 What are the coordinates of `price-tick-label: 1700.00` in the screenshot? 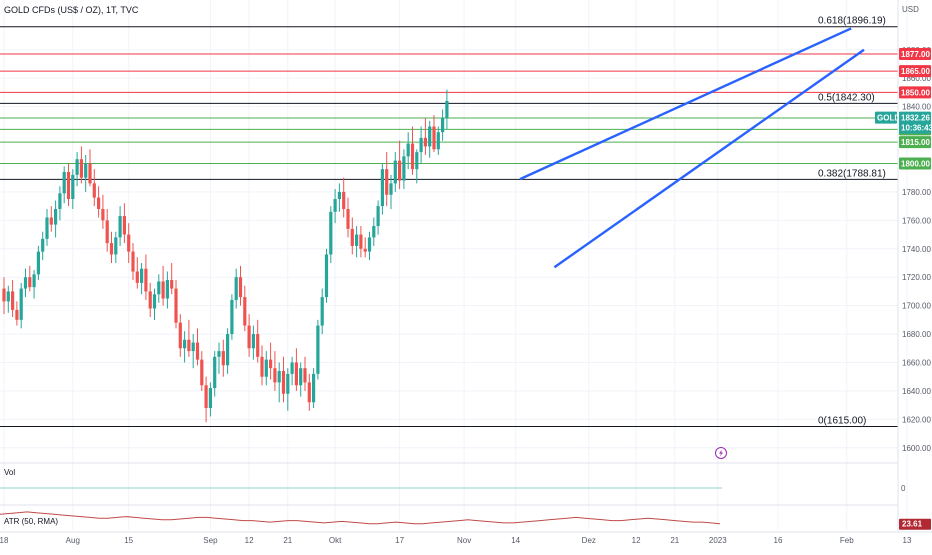 It's located at (916, 306).